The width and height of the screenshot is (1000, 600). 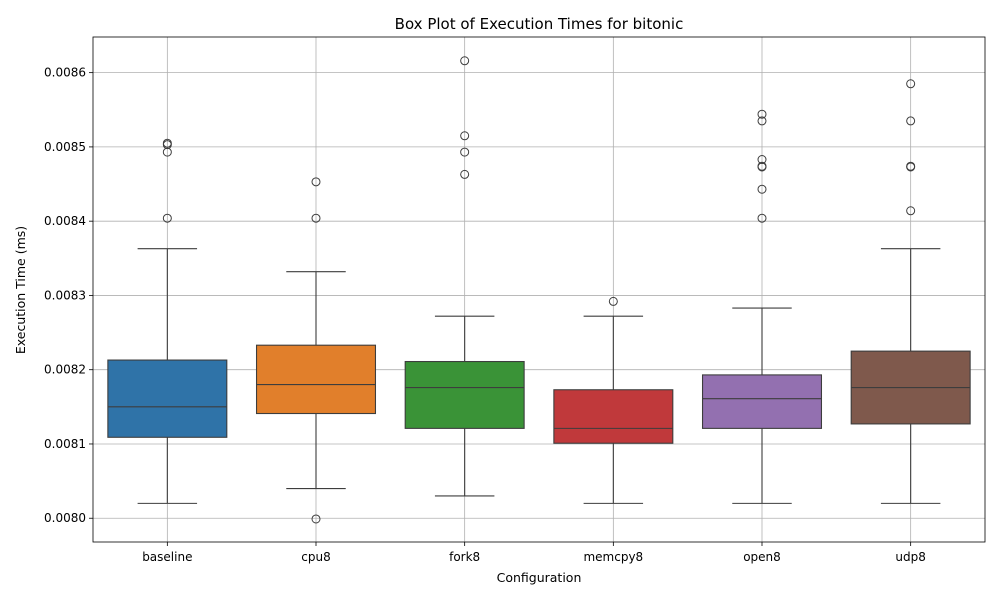 I want to click on y-axis-label: Execution Time (ms), so click(x=20, y=290).